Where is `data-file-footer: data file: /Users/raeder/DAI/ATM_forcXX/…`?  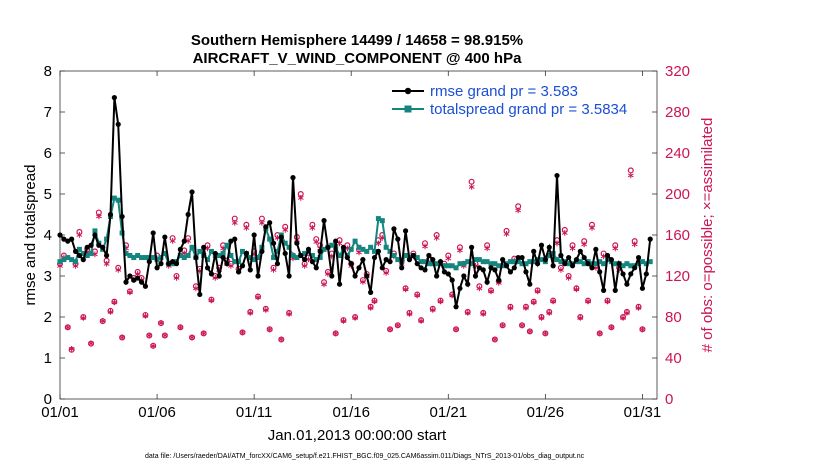 data-file-footer: data file: /Users/raeder/DAI/ATM_forcXX/… is located at coordinates (365, 456).